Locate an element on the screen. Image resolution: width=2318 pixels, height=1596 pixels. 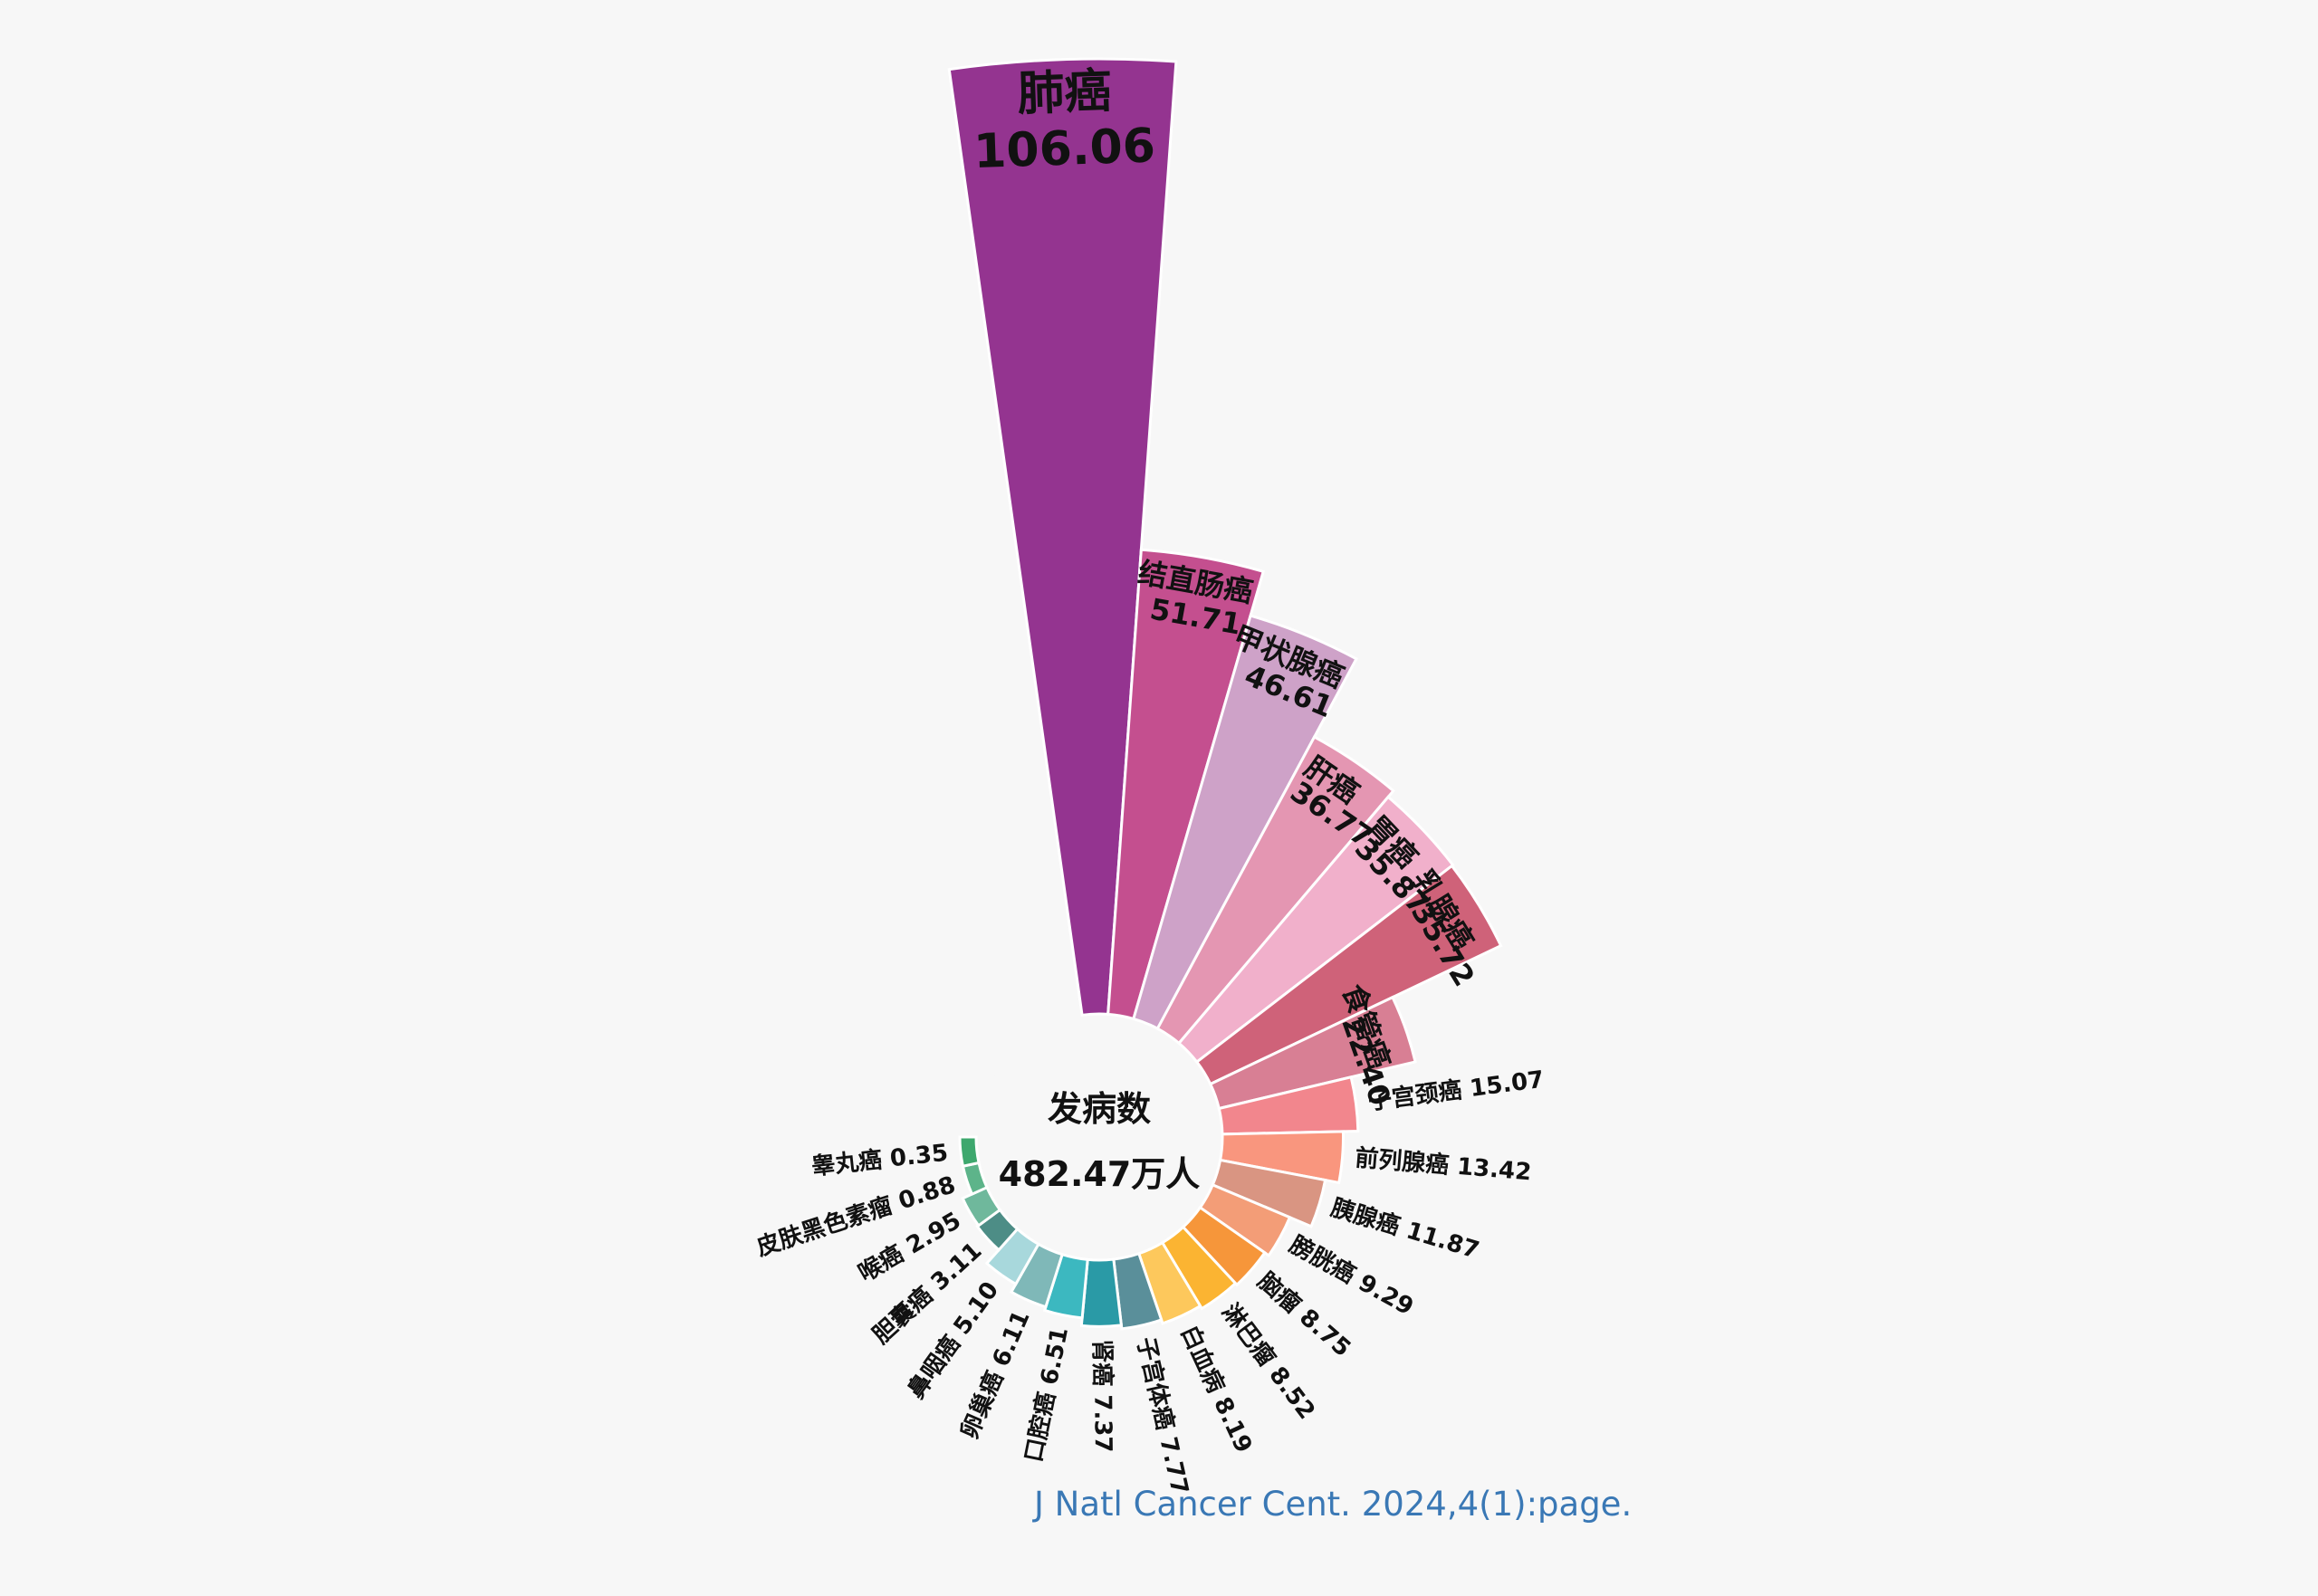
sector-value: 8.19 is located at coordinates (1231, 1421).